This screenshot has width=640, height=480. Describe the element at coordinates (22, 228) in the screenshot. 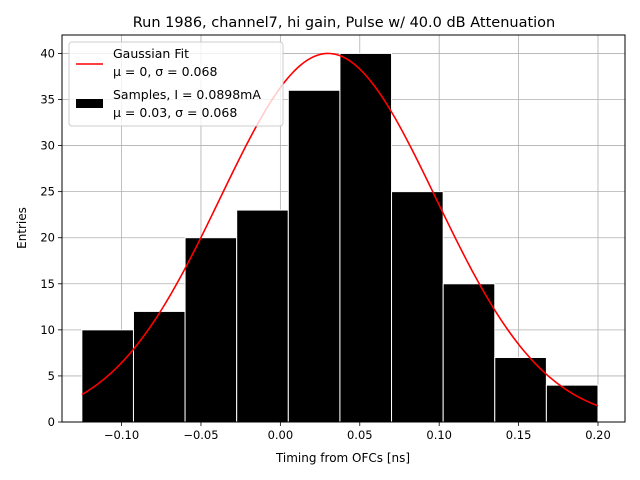

I see `y-axis-label: Entries` at that location.